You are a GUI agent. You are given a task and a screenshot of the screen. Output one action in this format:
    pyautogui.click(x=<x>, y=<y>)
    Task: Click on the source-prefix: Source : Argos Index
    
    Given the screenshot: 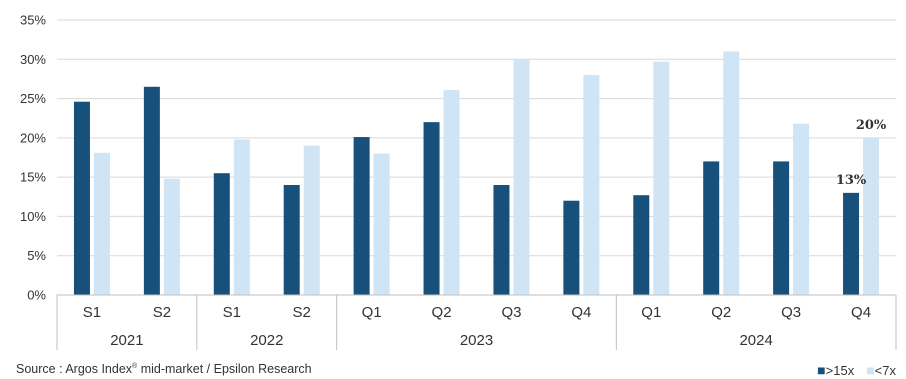 What is the action you would take?
    pyautogui.click(x=74, y=369)
    